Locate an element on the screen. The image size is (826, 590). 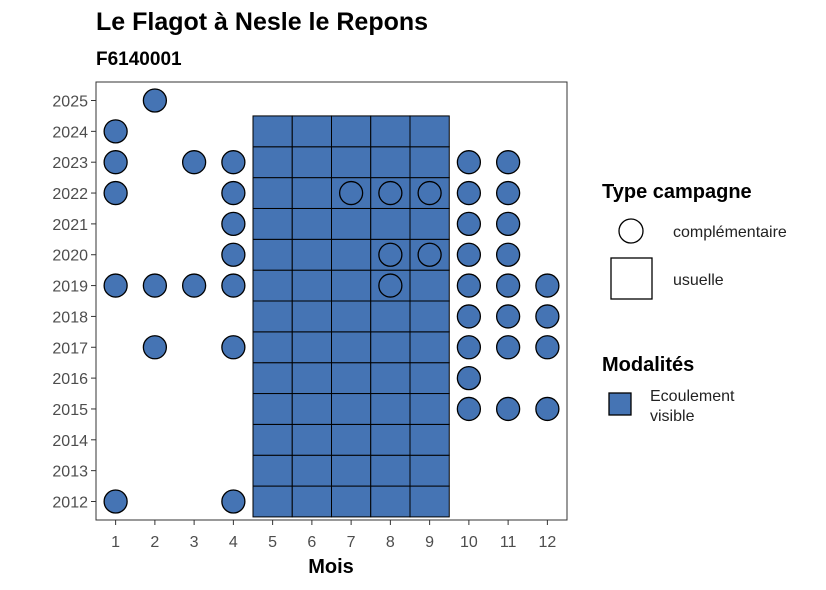
usuelle-square-8-2023 is located at coordinates (390, 162).